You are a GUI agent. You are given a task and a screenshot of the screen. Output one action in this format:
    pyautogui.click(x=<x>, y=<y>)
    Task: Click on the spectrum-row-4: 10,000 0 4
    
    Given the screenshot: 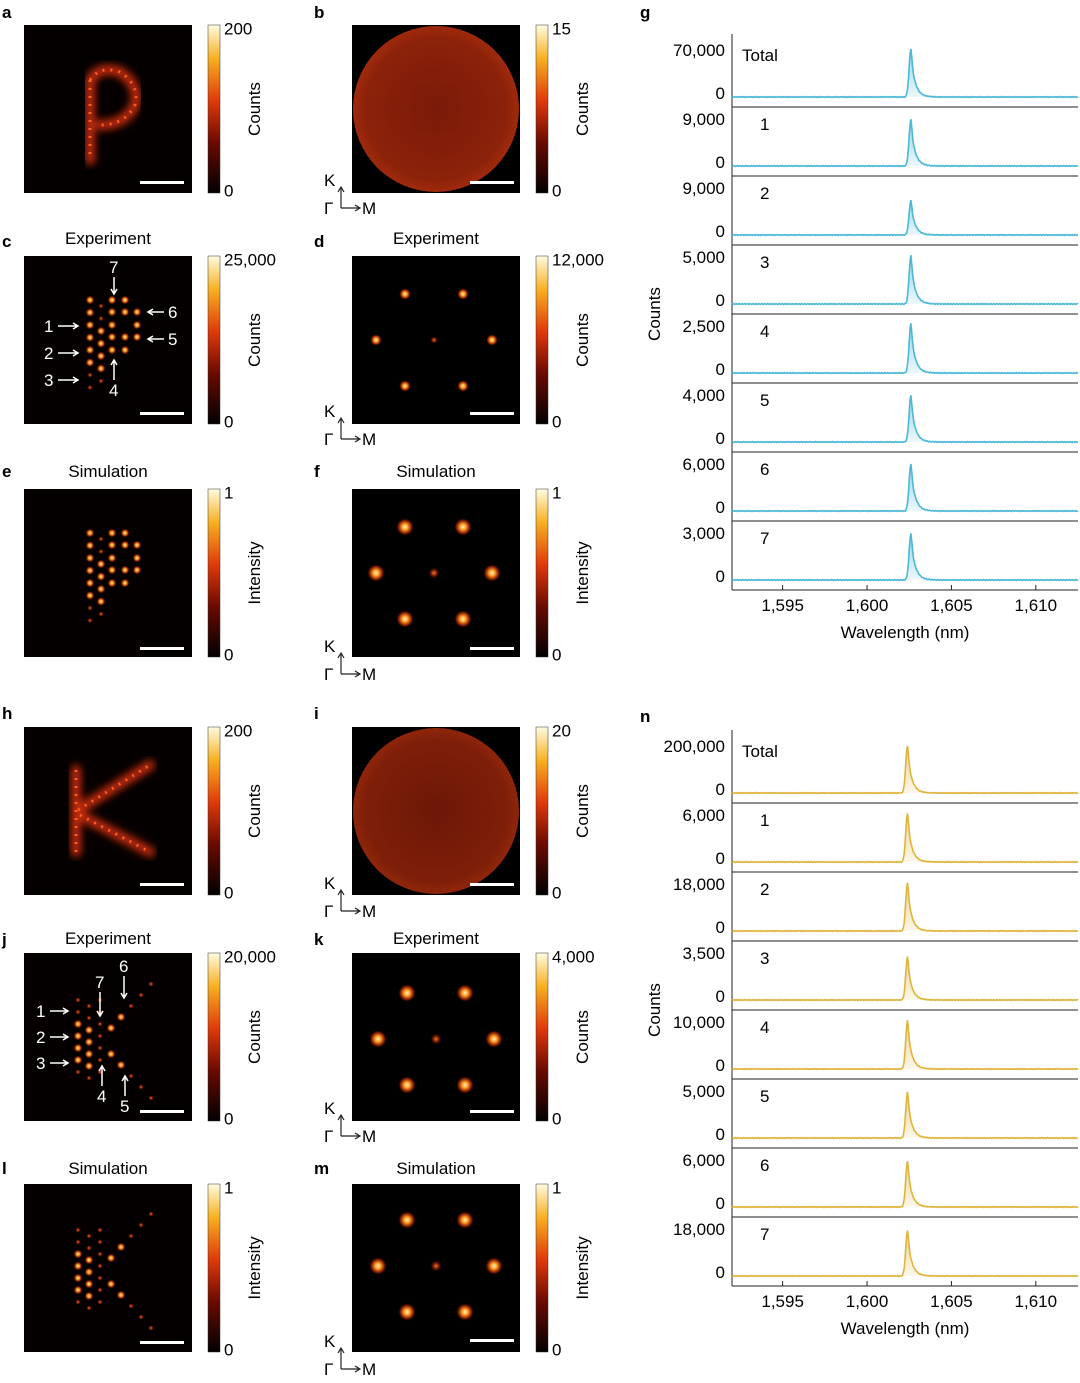 What is the action you would take?
    pyautogui.click(x=876, y=1046)
    